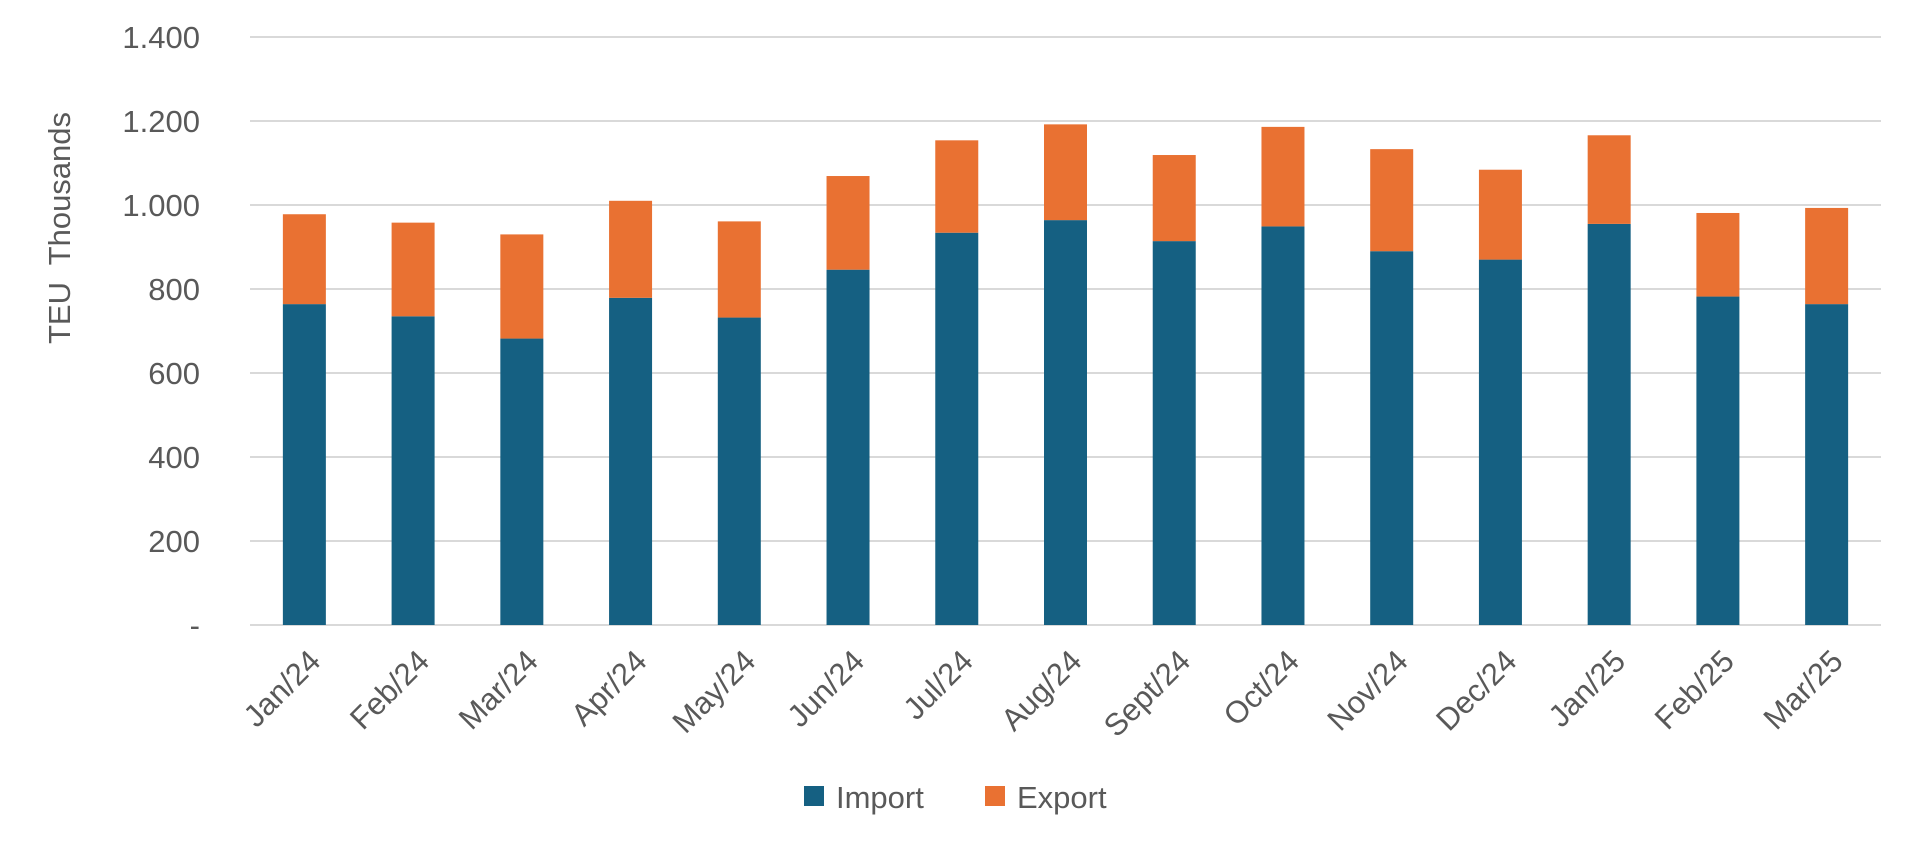 Image resolution: width=1920 pixels, height=841 pixels. What do you see at coordinates (161, 205) in the screenshot?
I see `y-tick-label: 1.000` at bounding box center [161, 205].